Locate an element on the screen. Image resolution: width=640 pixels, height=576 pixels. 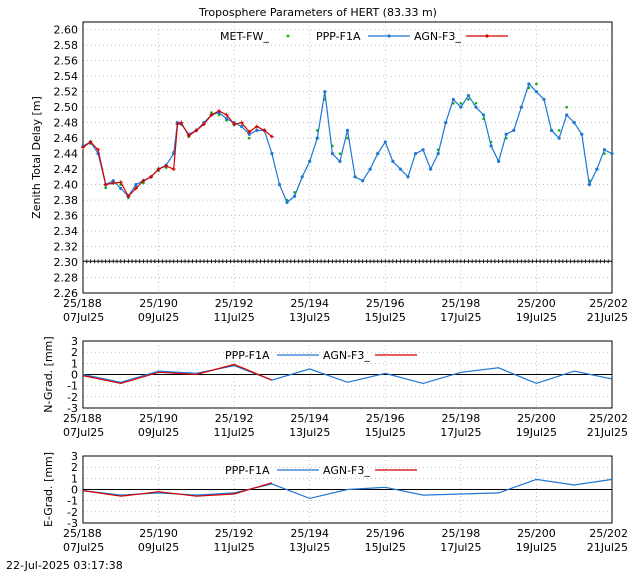
ytick-label: 2 is located at coordinates (74, 467).